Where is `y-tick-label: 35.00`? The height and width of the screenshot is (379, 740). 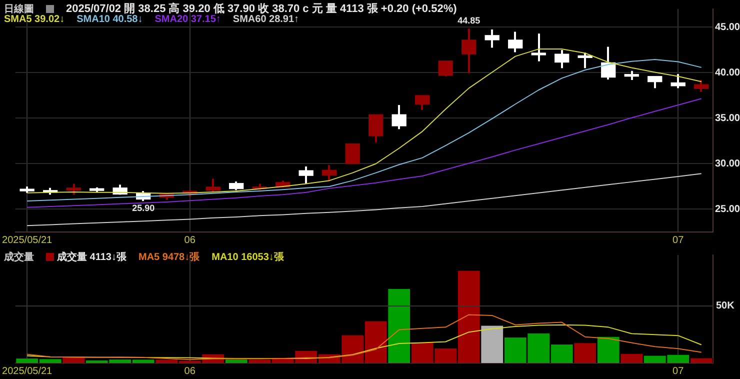 y-tick-label: 35.00 is located at coordinates (727, 118).